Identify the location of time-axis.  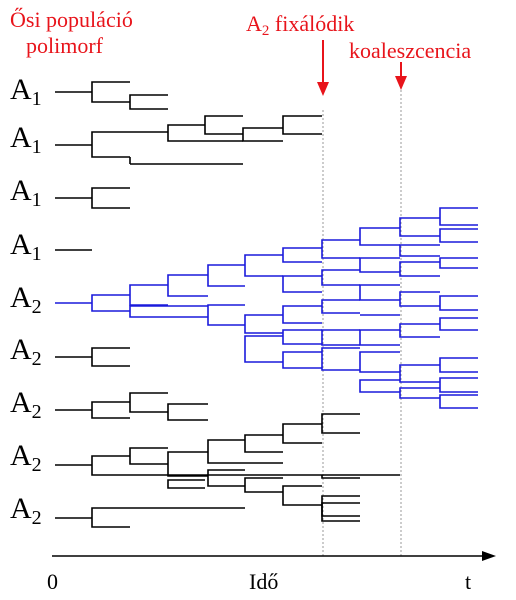
(274, 556).